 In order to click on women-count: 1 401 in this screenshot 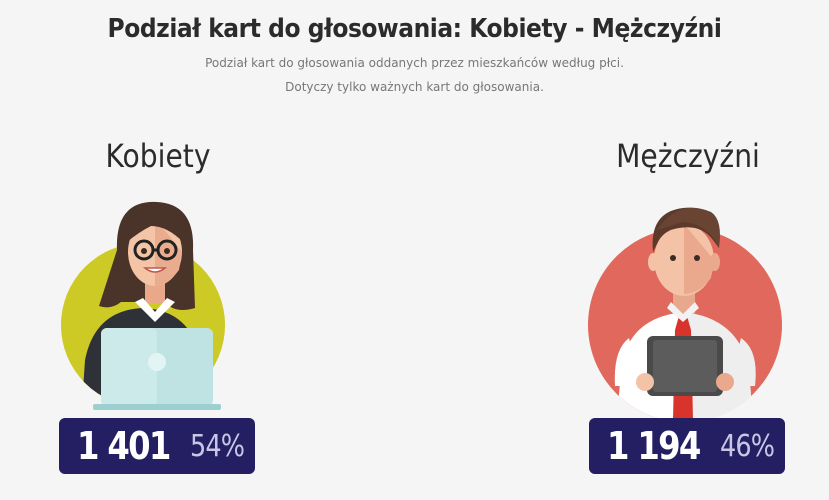, I will do `click(124, 446)`.